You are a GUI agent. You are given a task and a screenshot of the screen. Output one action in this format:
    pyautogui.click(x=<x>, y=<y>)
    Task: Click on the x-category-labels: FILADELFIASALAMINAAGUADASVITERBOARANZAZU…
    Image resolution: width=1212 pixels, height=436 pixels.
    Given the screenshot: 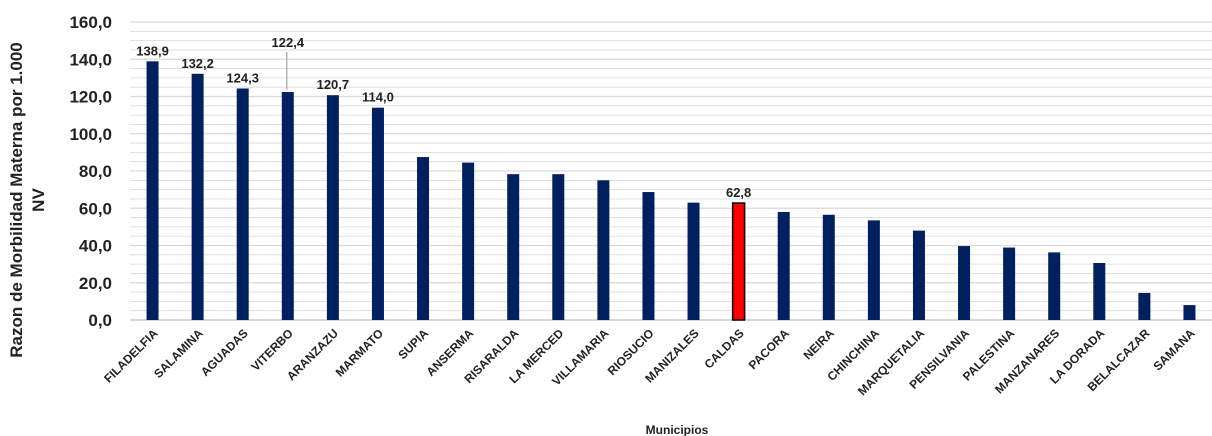 What is the action you would take?
    pyautogui.click(x=649, y=362)
    